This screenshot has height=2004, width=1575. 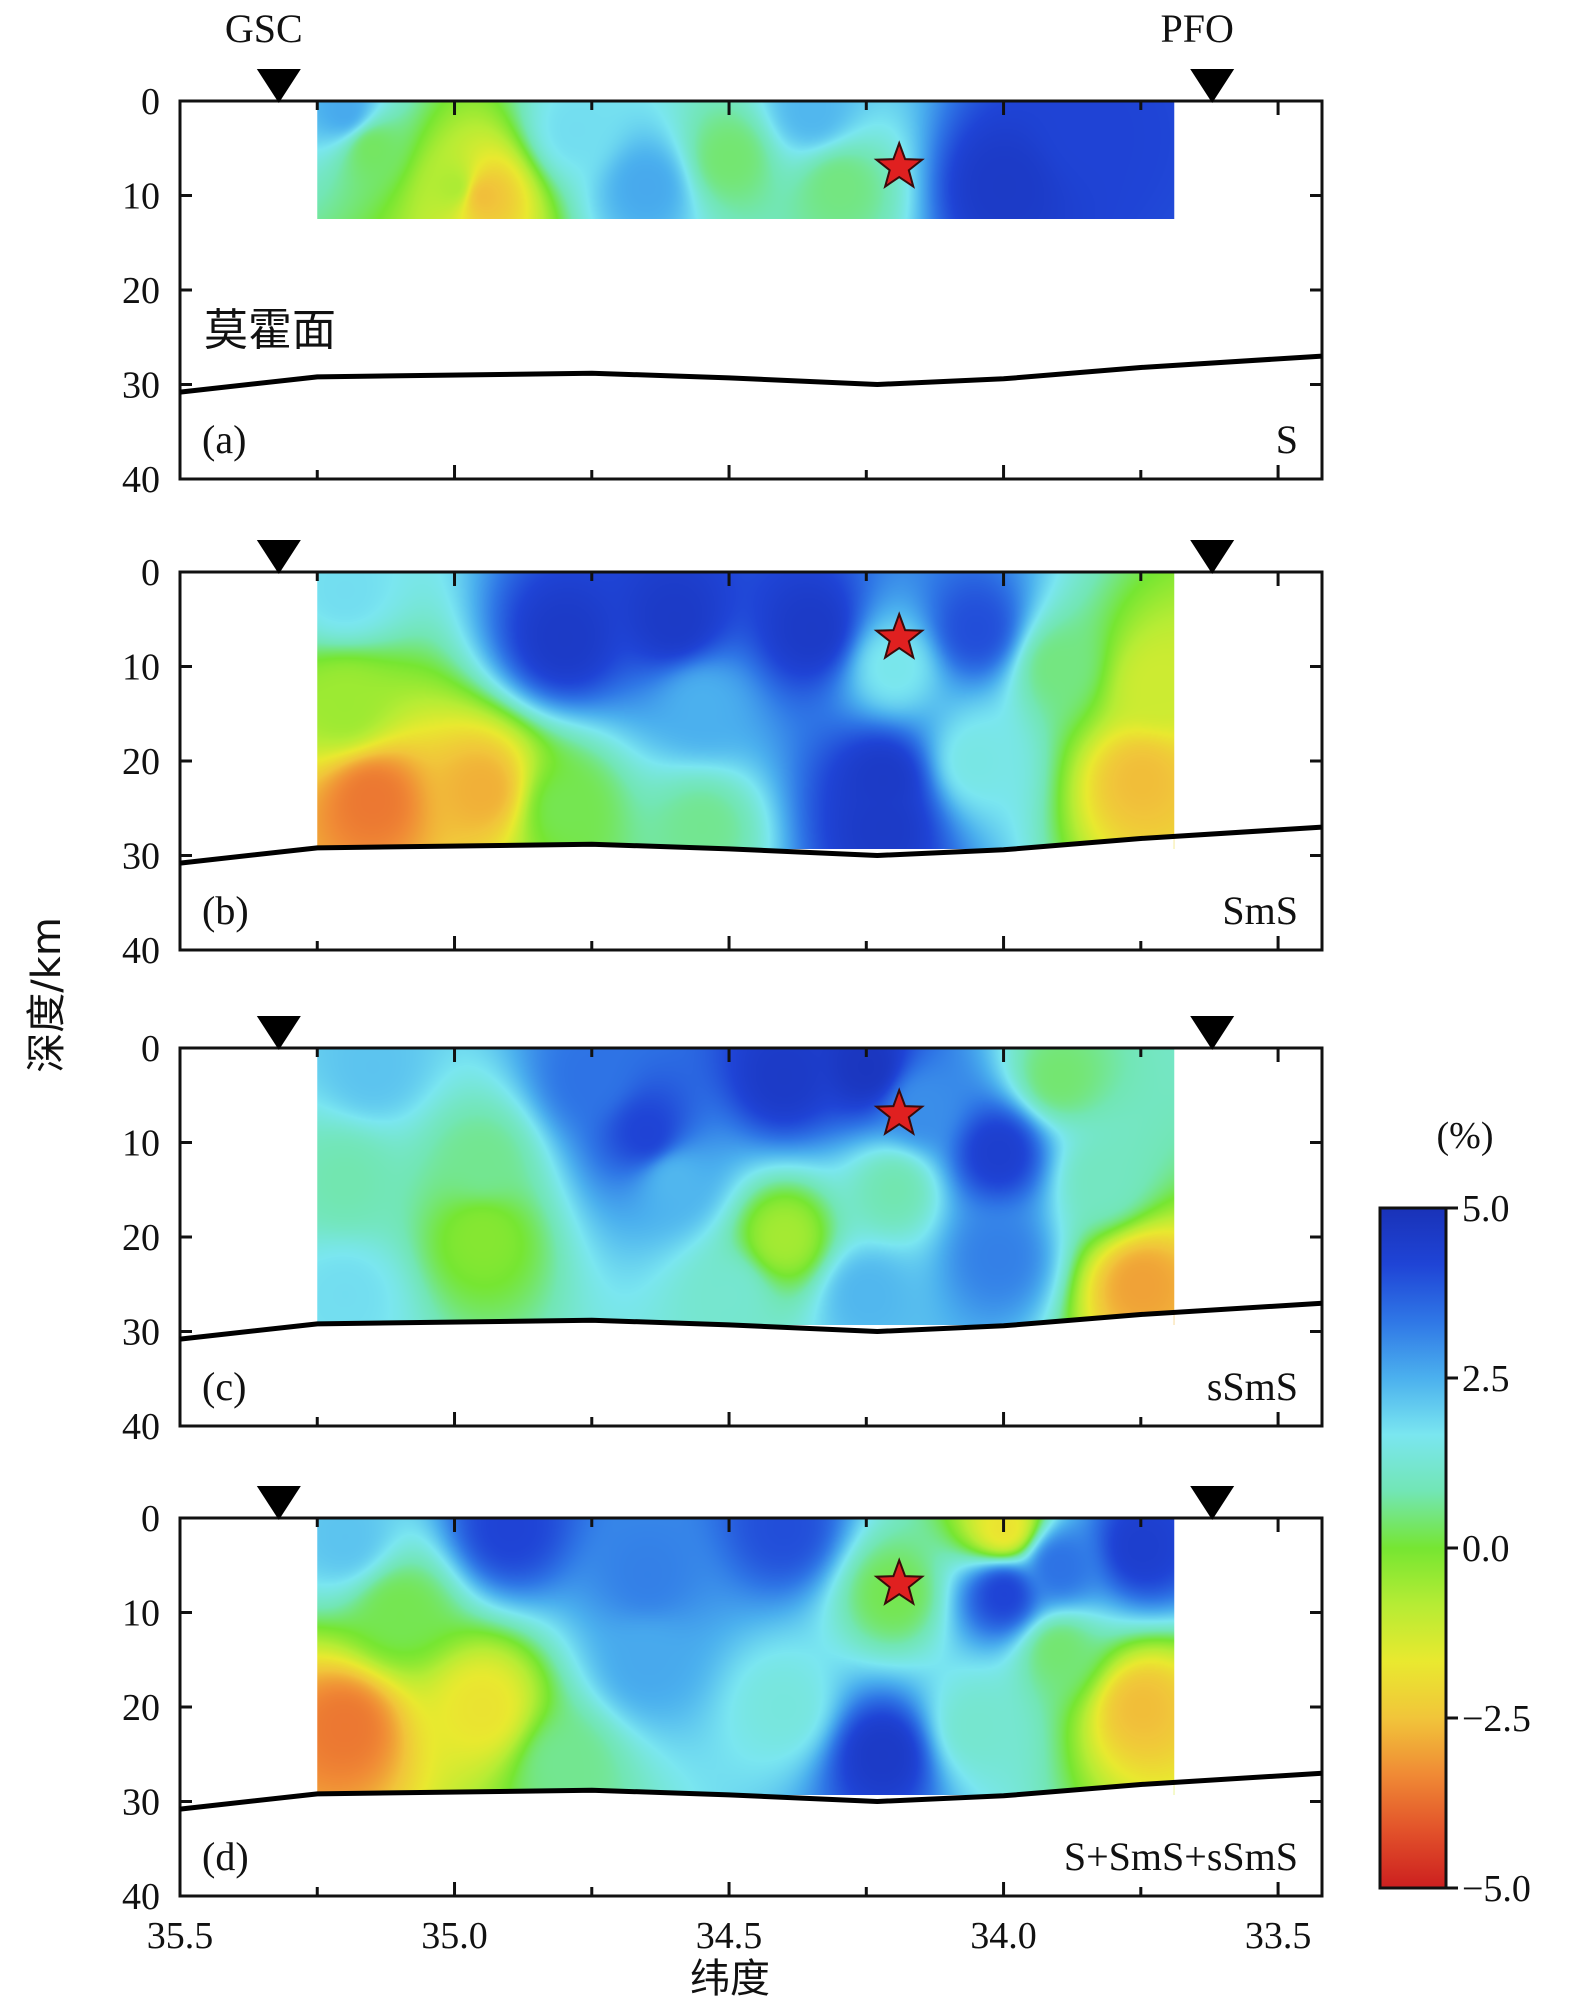 What do you see at coordinates (1454, 1512) in the screenshot?
I see `colorbar: (%) 5.0 2.5 0.0 −2.5 −5.0` at bounding box center [1454, 1512].